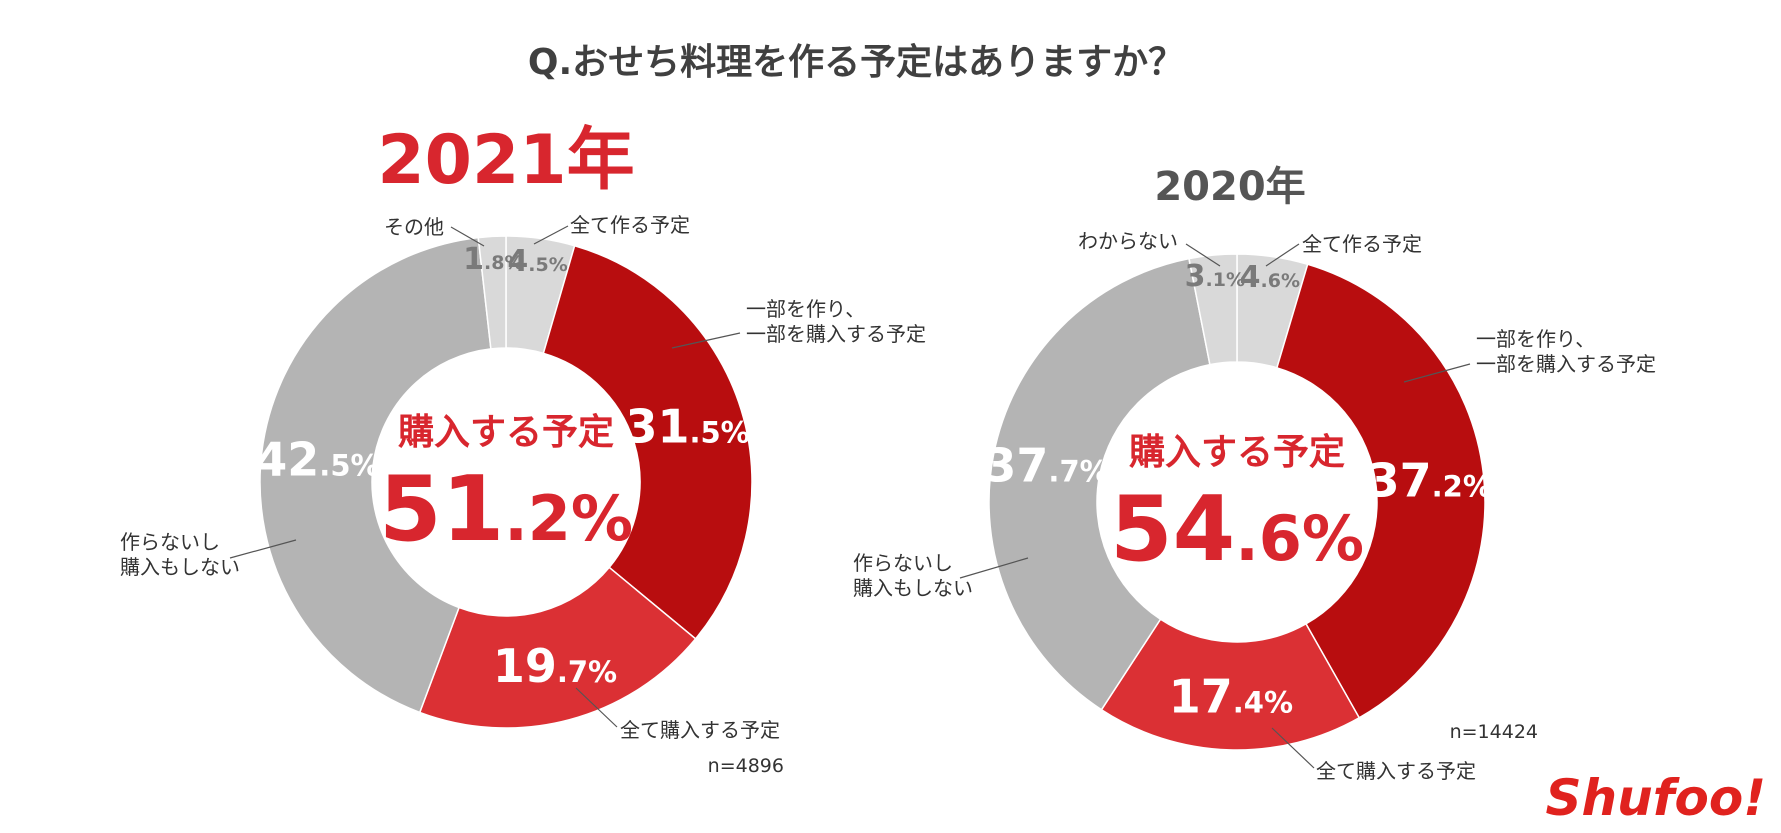 This screenshot has height=833, width=1781. Describe the element at coordinates (1046, 466) in the screenshot. I see `slice-value-label: 37.7%` at that location.